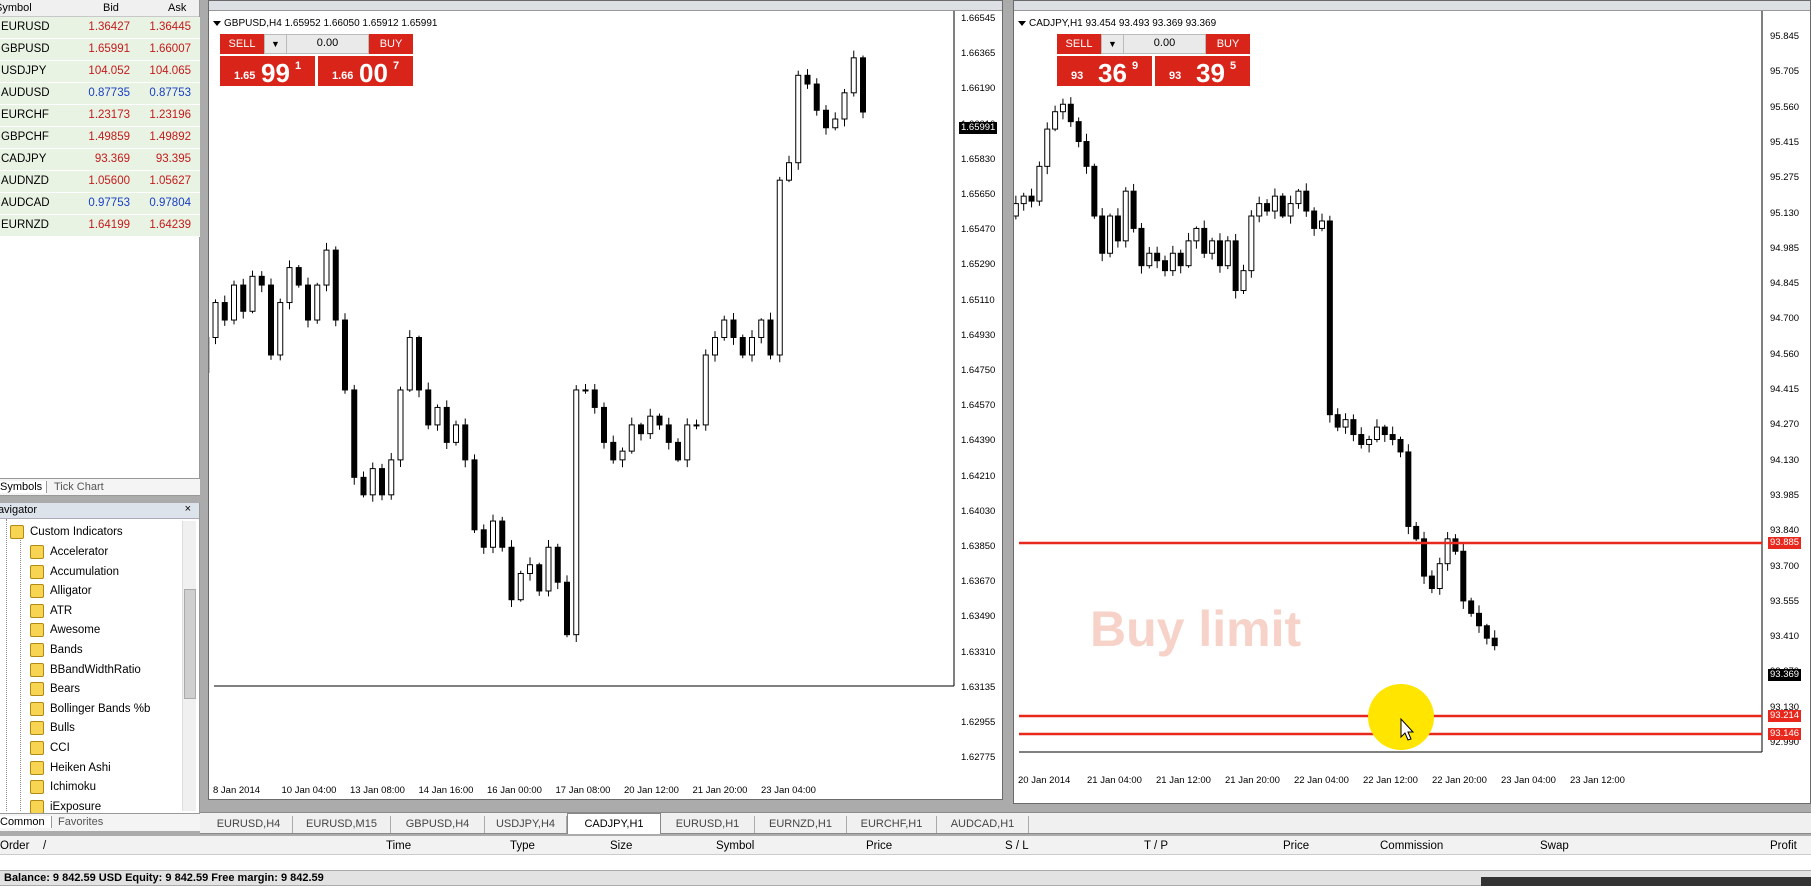 Image resolution: width=1811 pixels, height=886 pixels. Describe the element at coordinates (170, 27) in the screenshot. I see `ask-price: 1.36445` at that location.